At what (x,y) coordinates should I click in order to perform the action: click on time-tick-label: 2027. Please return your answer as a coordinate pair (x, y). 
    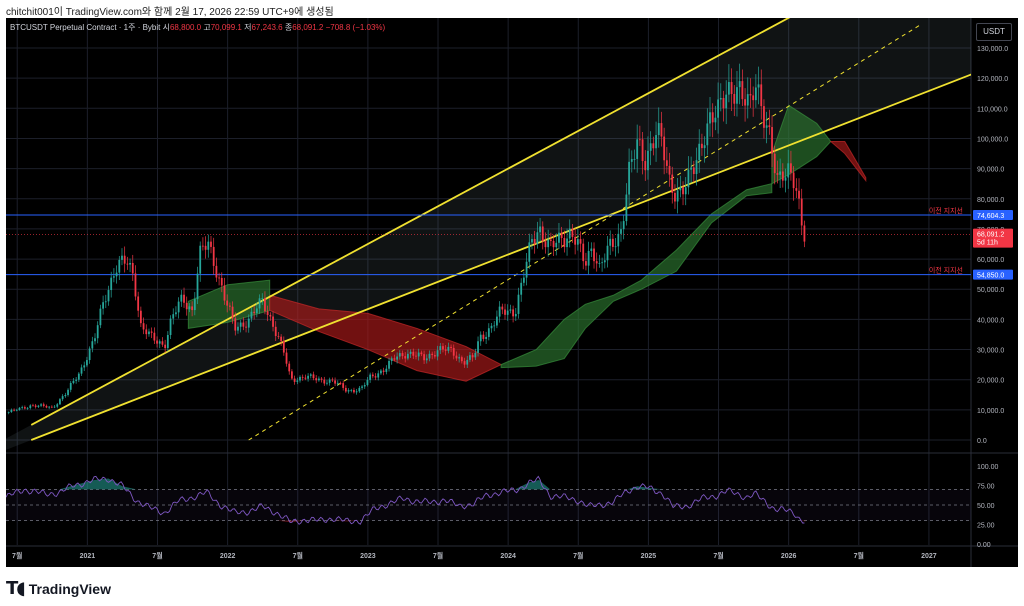
    Looking at the image, I should click on (929, 556).